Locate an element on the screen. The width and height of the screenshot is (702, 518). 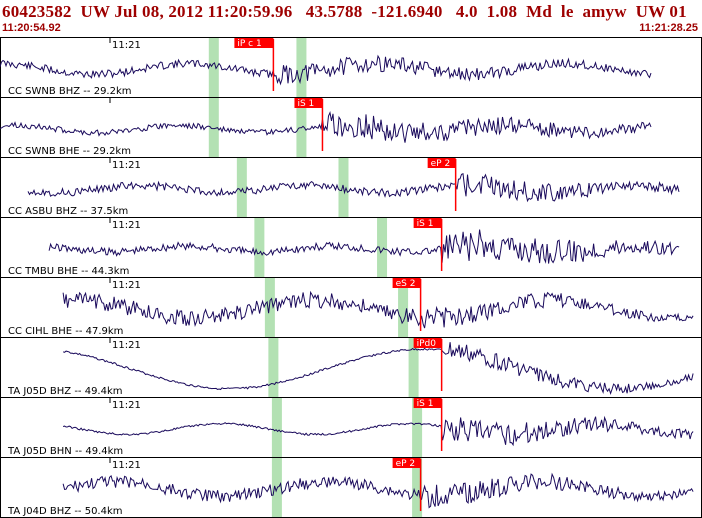
channel-label: CC CIHL BHE -- 47.9km is located at coordinates (65, 331).